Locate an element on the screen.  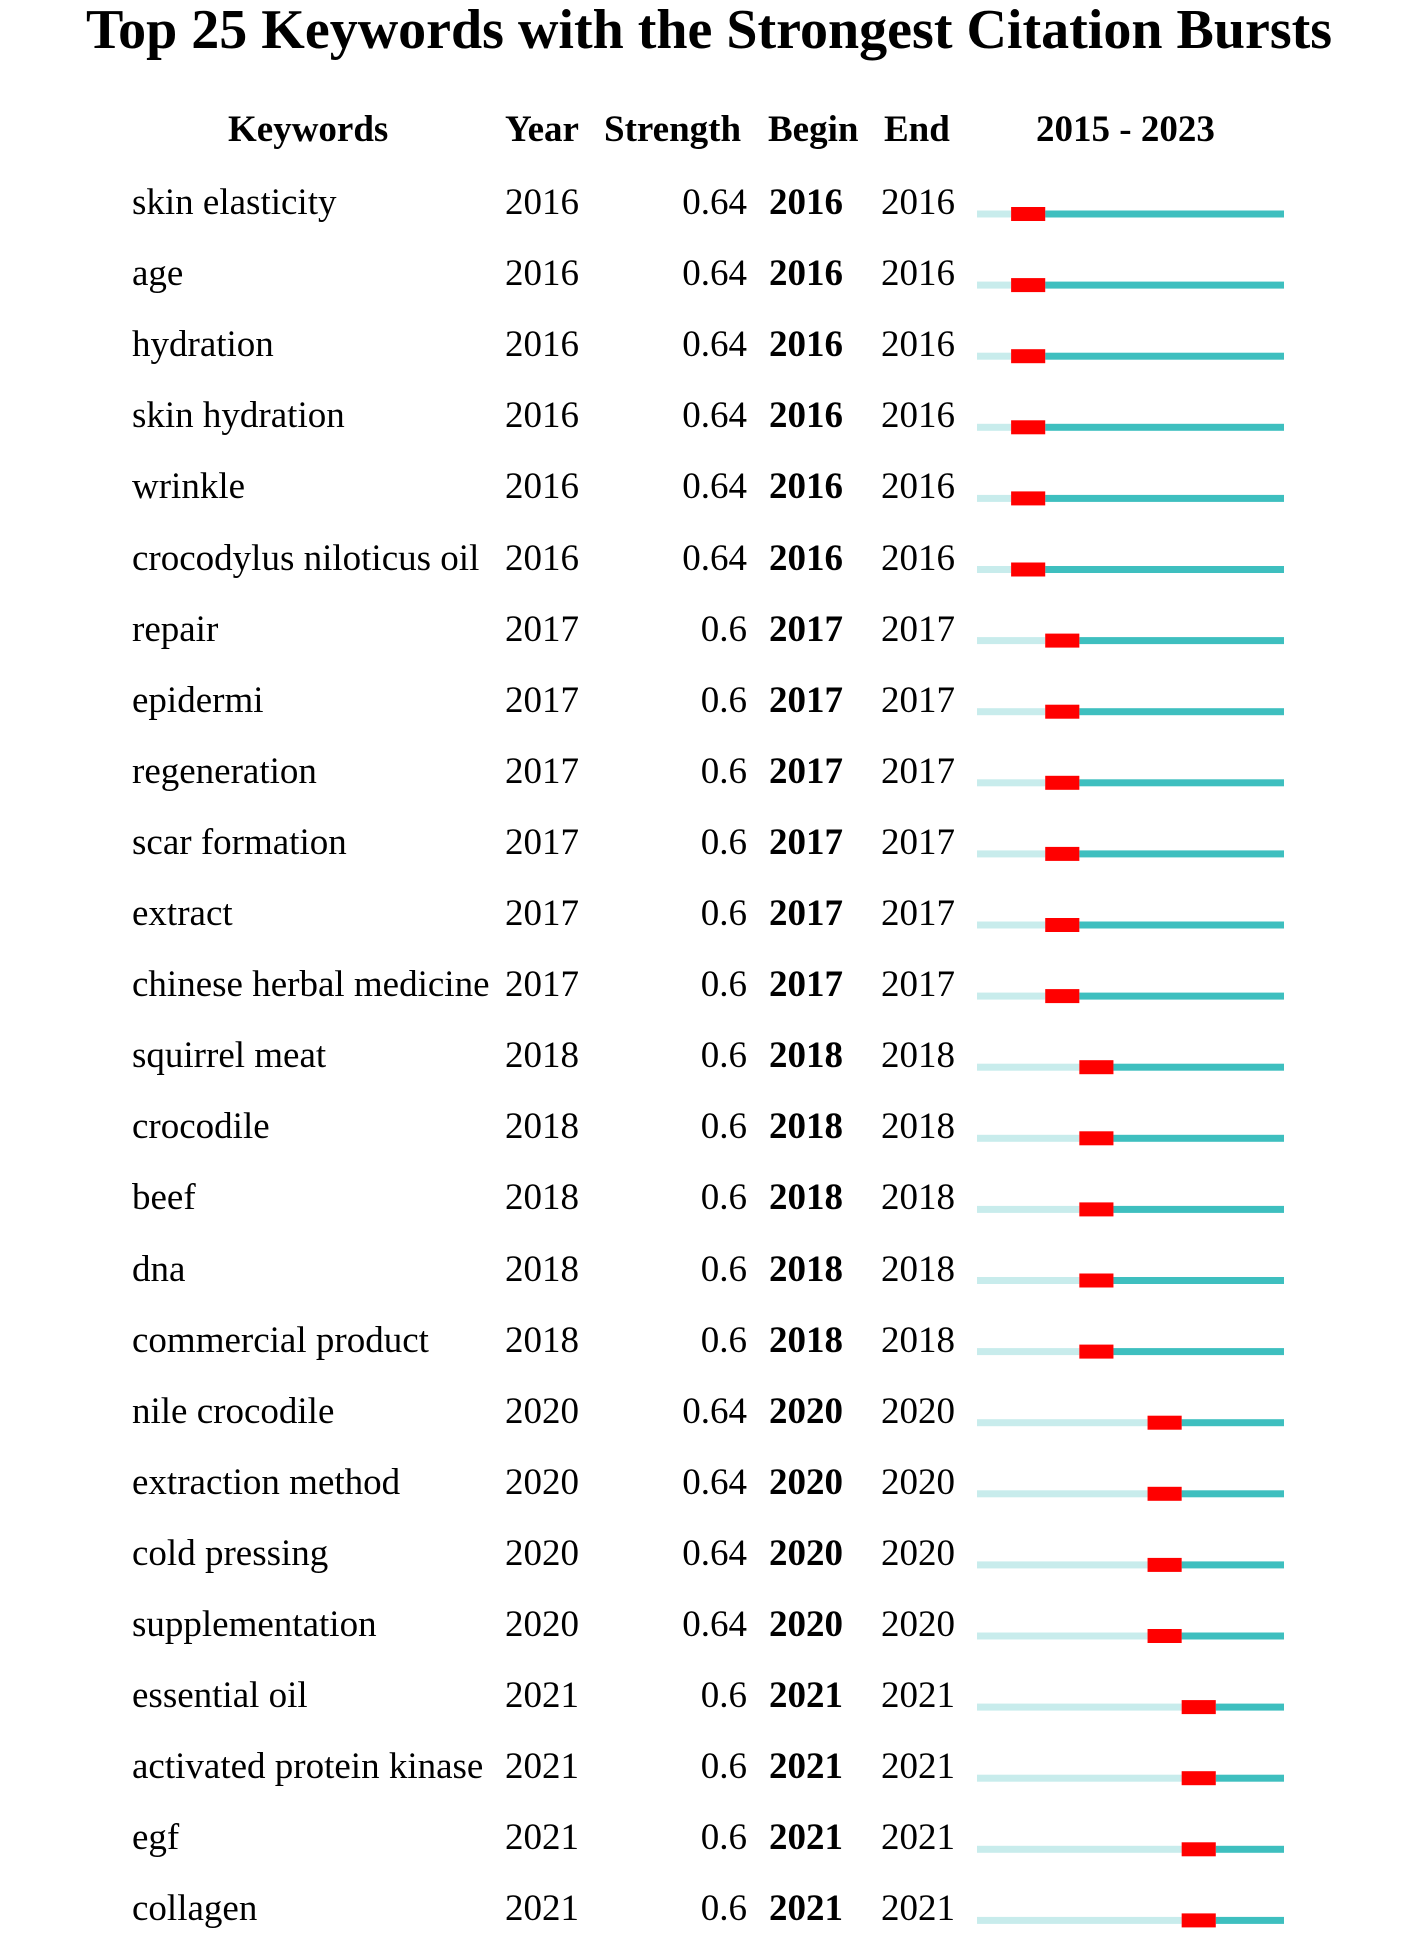
keyword-cell: skin hydration is located at coordinates (238, 416).